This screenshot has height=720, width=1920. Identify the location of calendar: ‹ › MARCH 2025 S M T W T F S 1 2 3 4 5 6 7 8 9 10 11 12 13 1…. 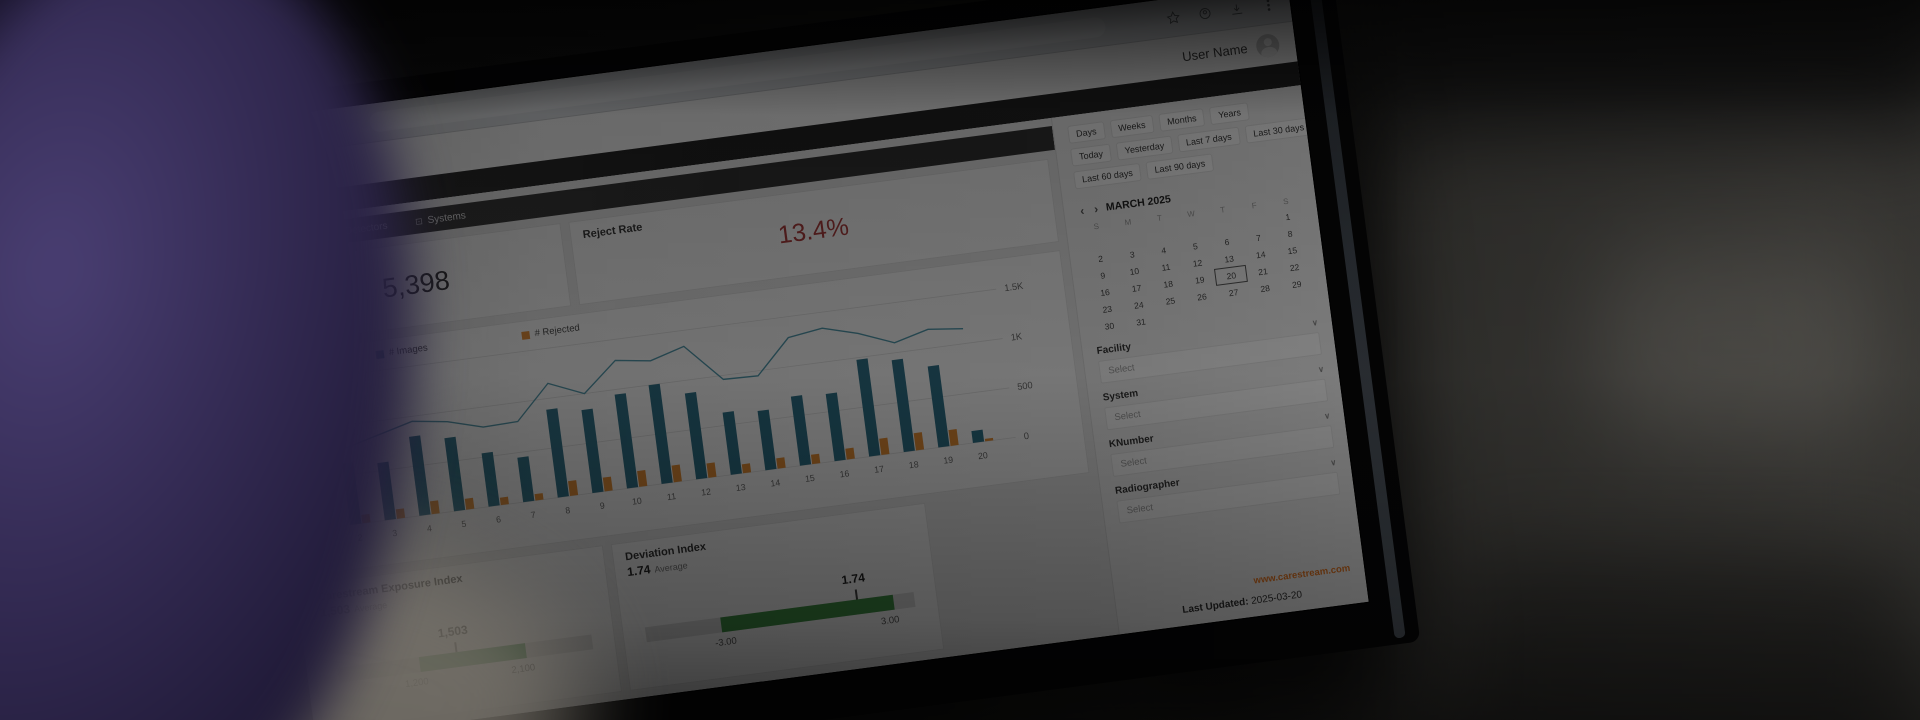
(1196, 255).